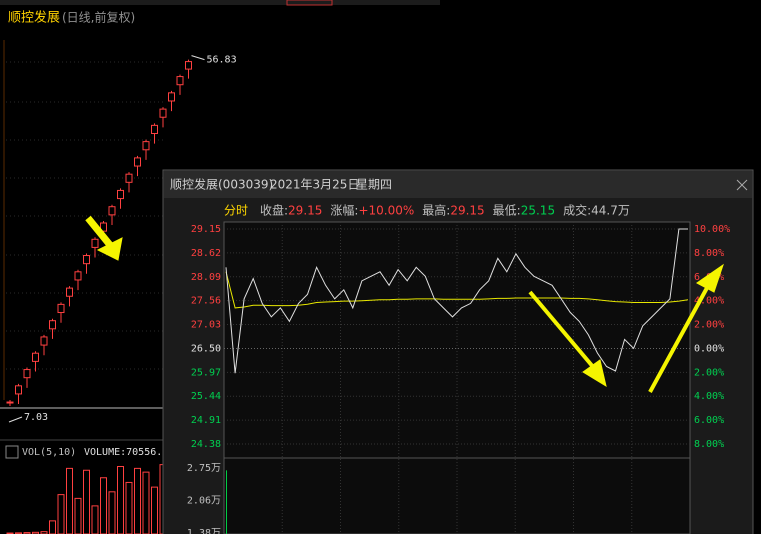  I want to click on high-label: 56.83, so click(222, 60).